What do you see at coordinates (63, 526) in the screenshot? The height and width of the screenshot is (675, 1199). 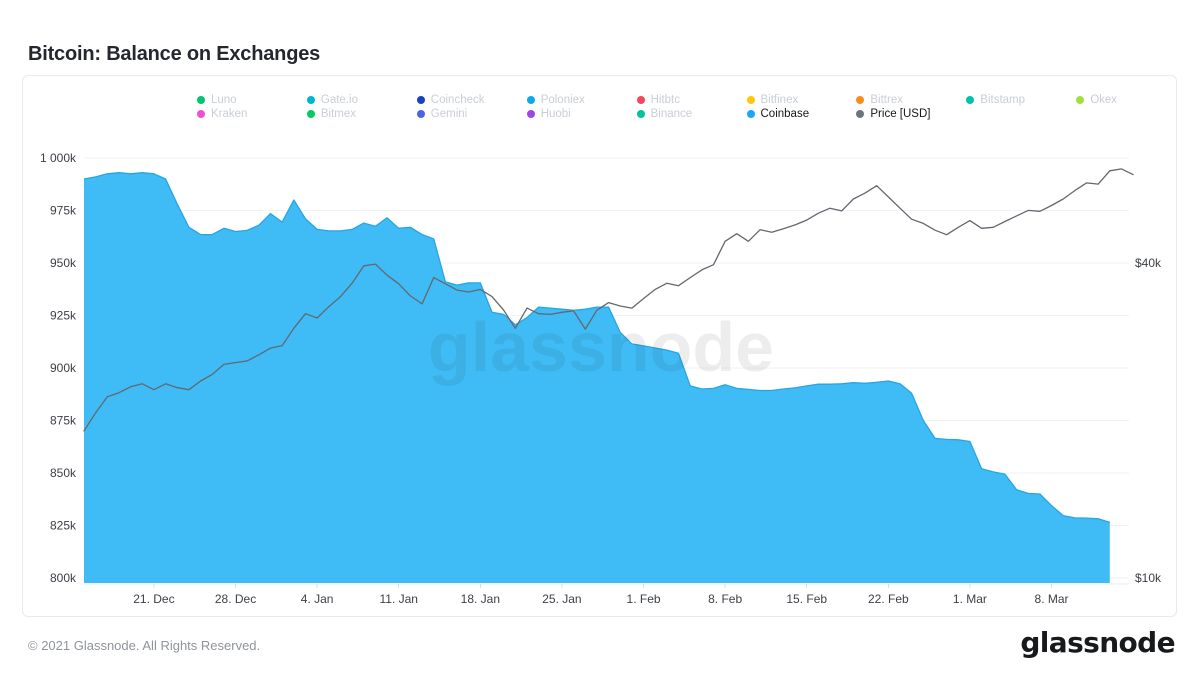 I see `y-axis-label-left: 825k` at bounding box center [63, 526].